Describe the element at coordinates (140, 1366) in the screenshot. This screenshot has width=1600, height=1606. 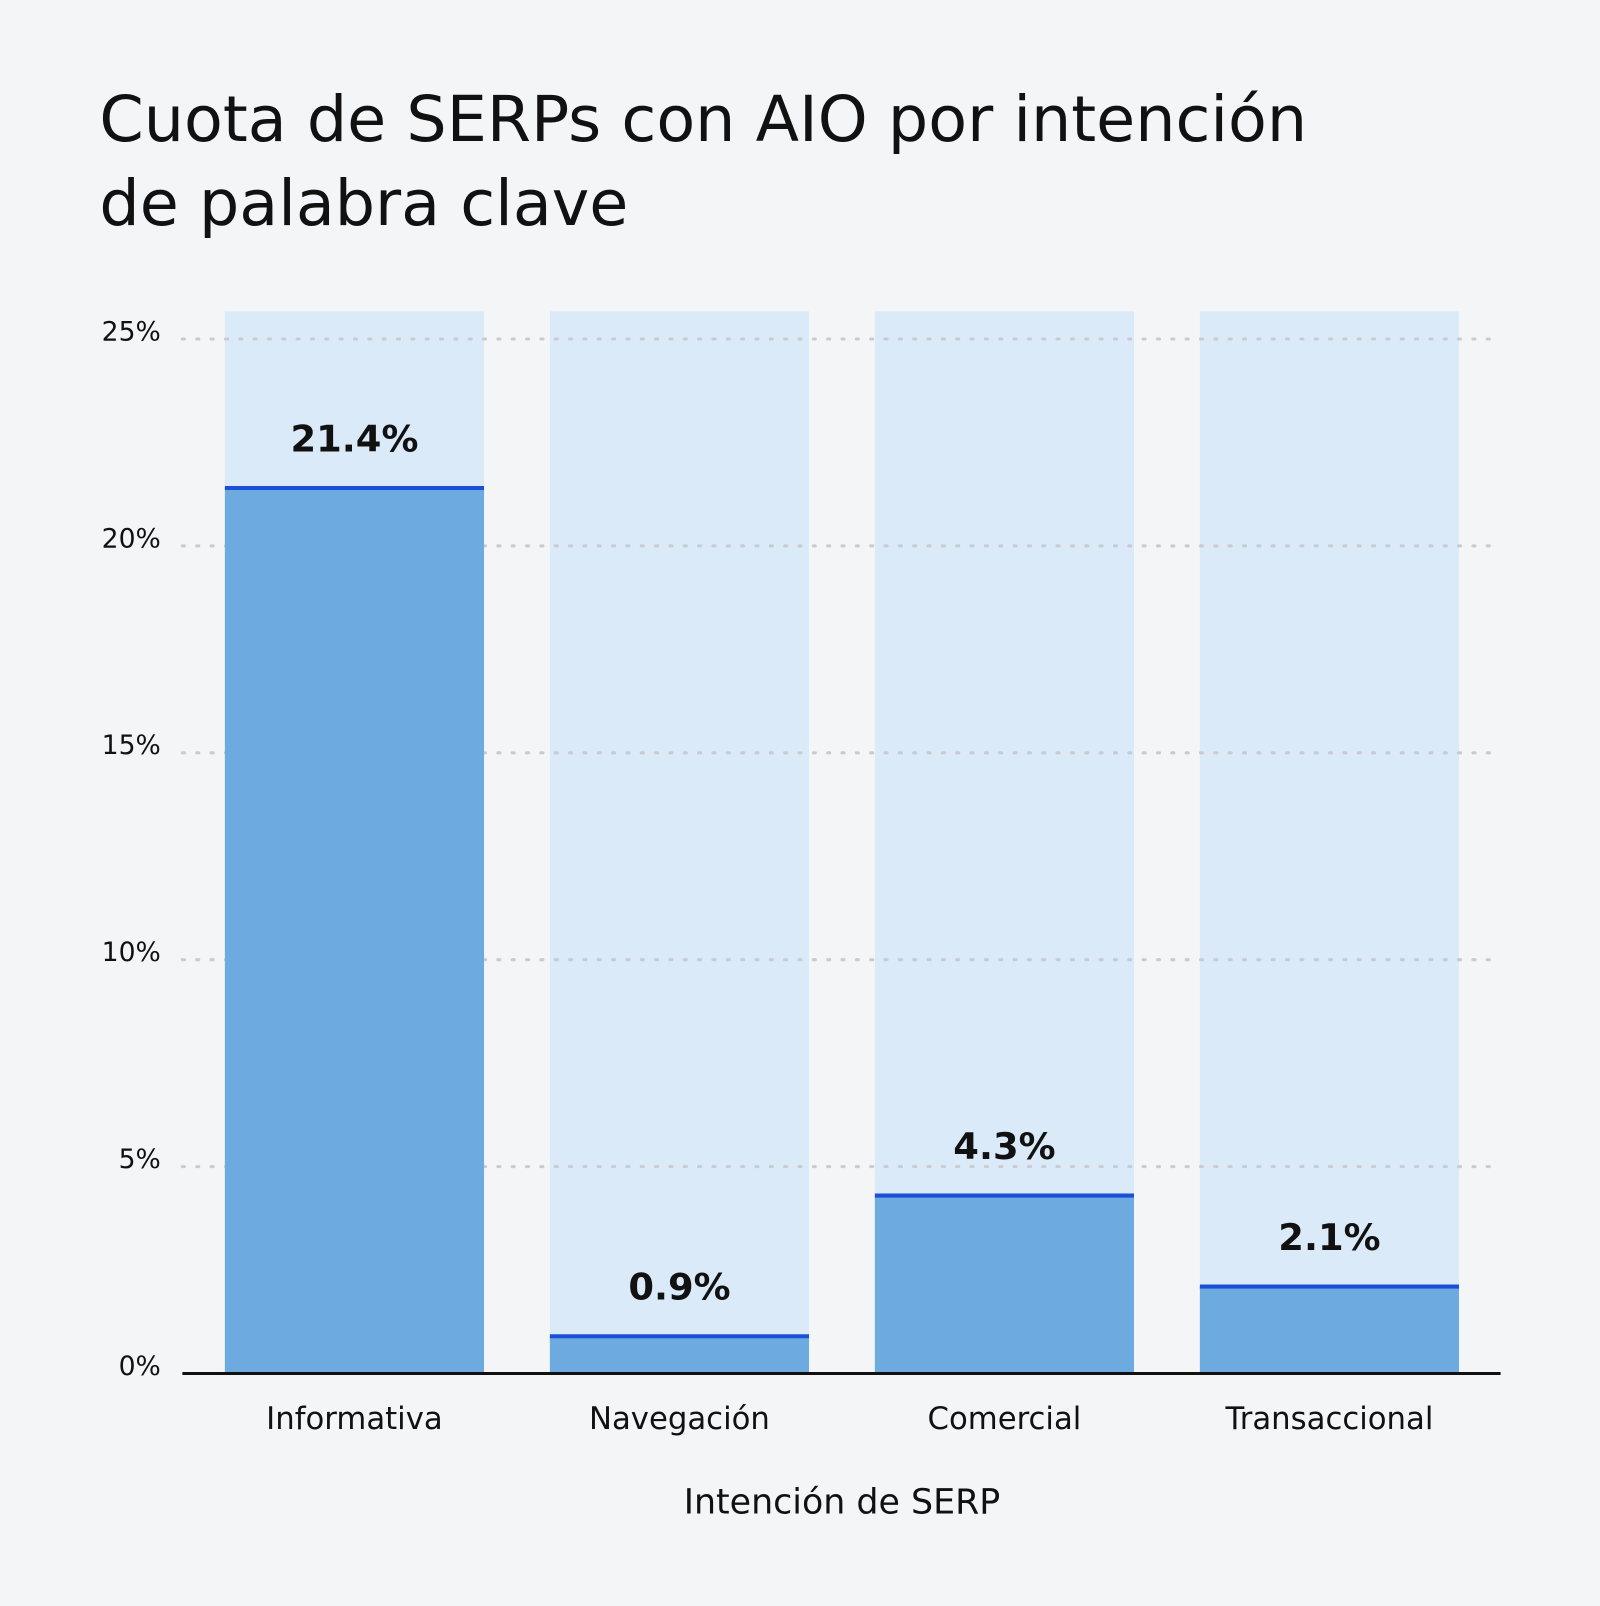
I see `y-tick-label: 0%` at that location.